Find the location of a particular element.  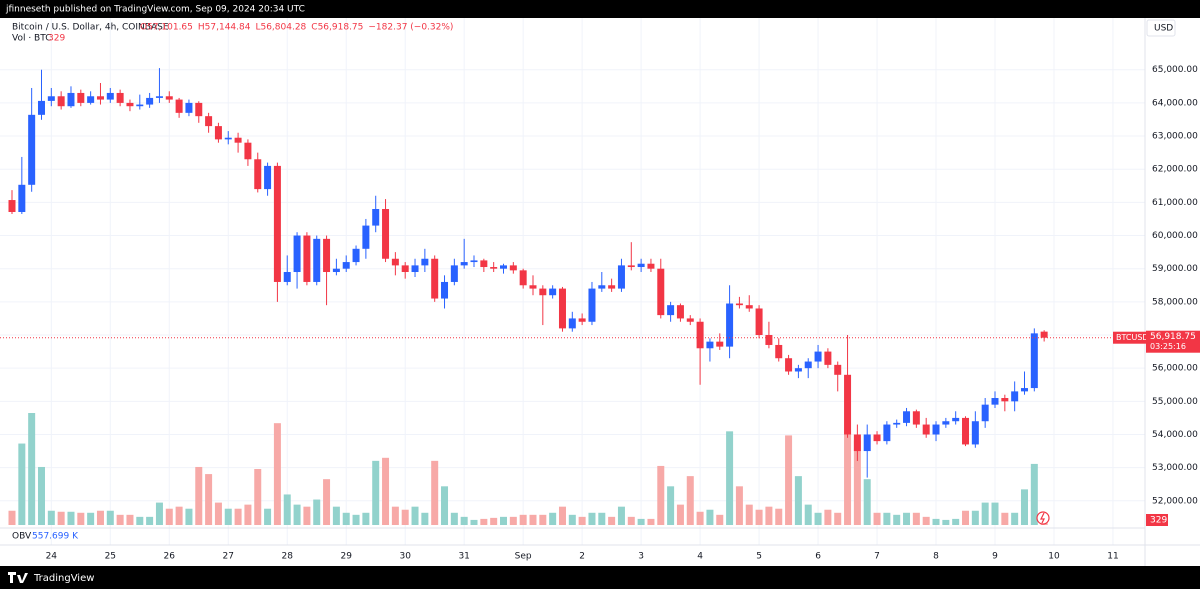

y-tick-label: 61,000.00 is located at coordinates (1175, 203).